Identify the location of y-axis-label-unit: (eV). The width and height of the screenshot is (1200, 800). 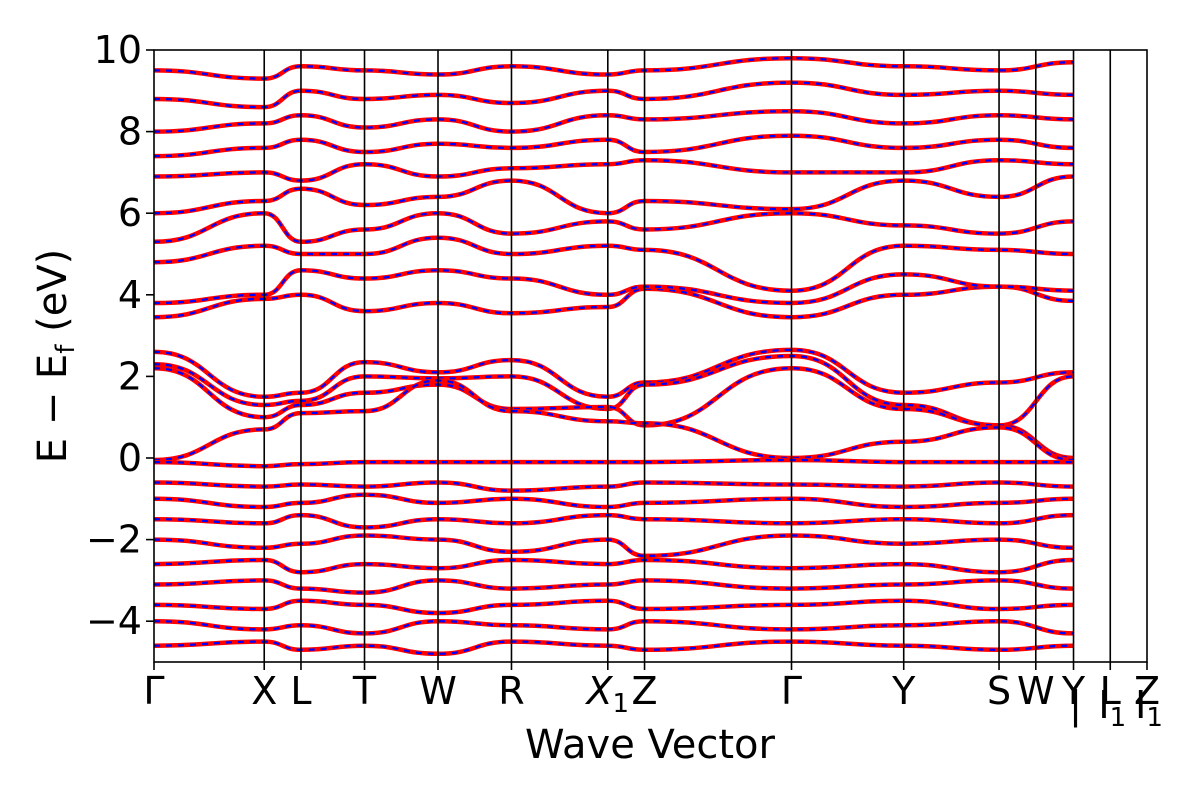
(53, 290).